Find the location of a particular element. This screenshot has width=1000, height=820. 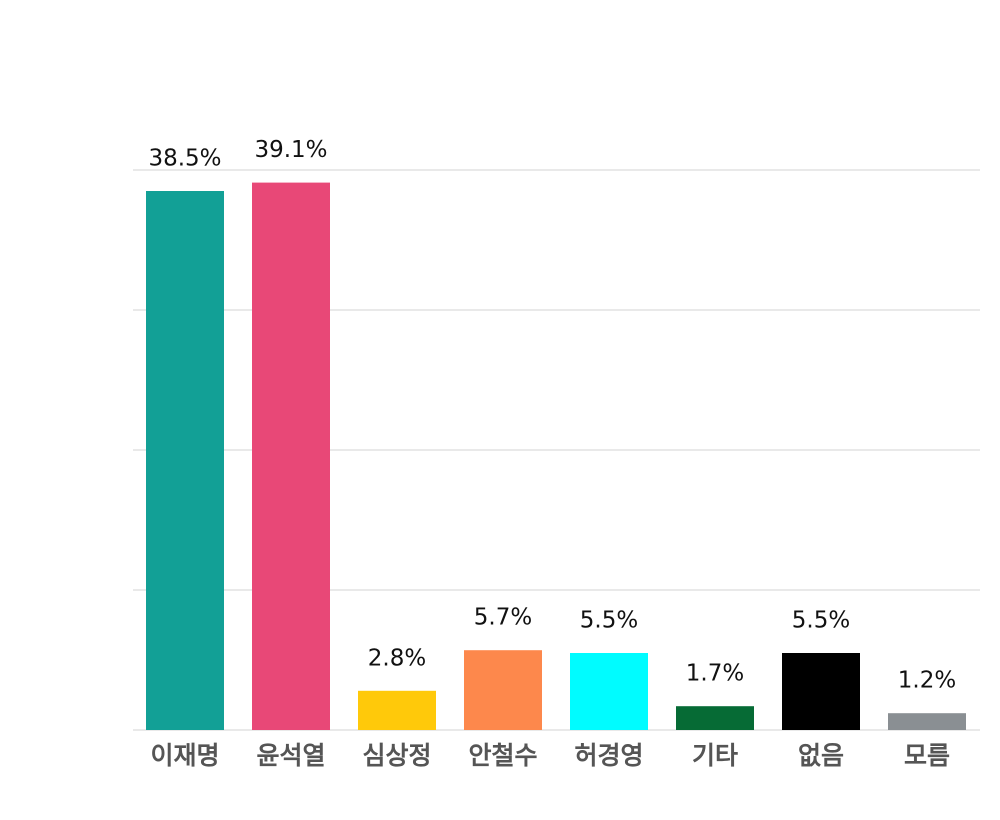

x-tick-label: 안철수 is located at coordinates (502, 755).